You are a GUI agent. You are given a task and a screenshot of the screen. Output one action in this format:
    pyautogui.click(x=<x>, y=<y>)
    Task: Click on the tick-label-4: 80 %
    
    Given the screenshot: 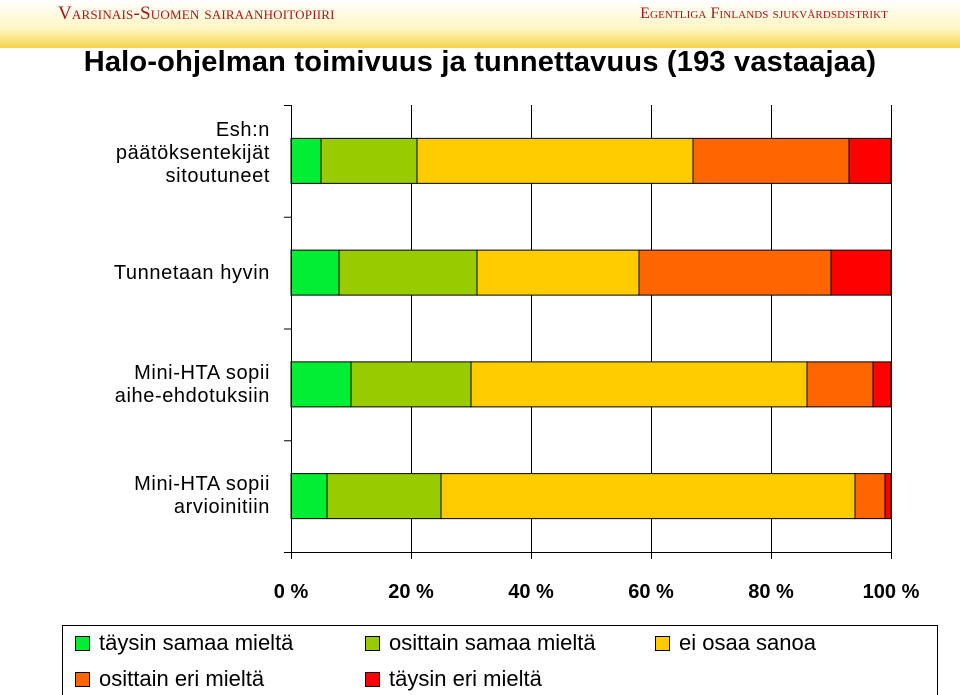 What is the action you would take?
    pyautogui.click(x=771, y=592)
    